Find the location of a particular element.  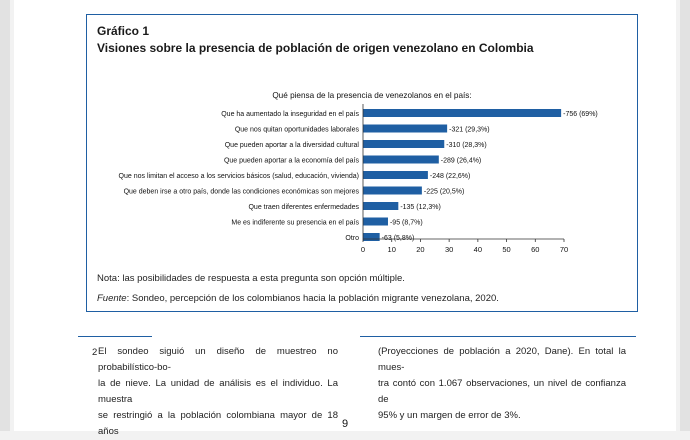

data-label: -135 (12,3%) is located at coordinates (420, 207).